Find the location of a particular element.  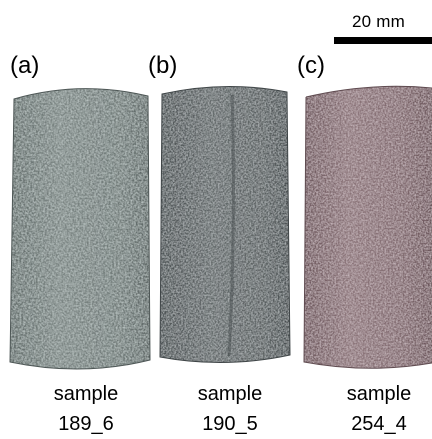

caption-b-line2: 190_5 is located at coordinates (230, 424).